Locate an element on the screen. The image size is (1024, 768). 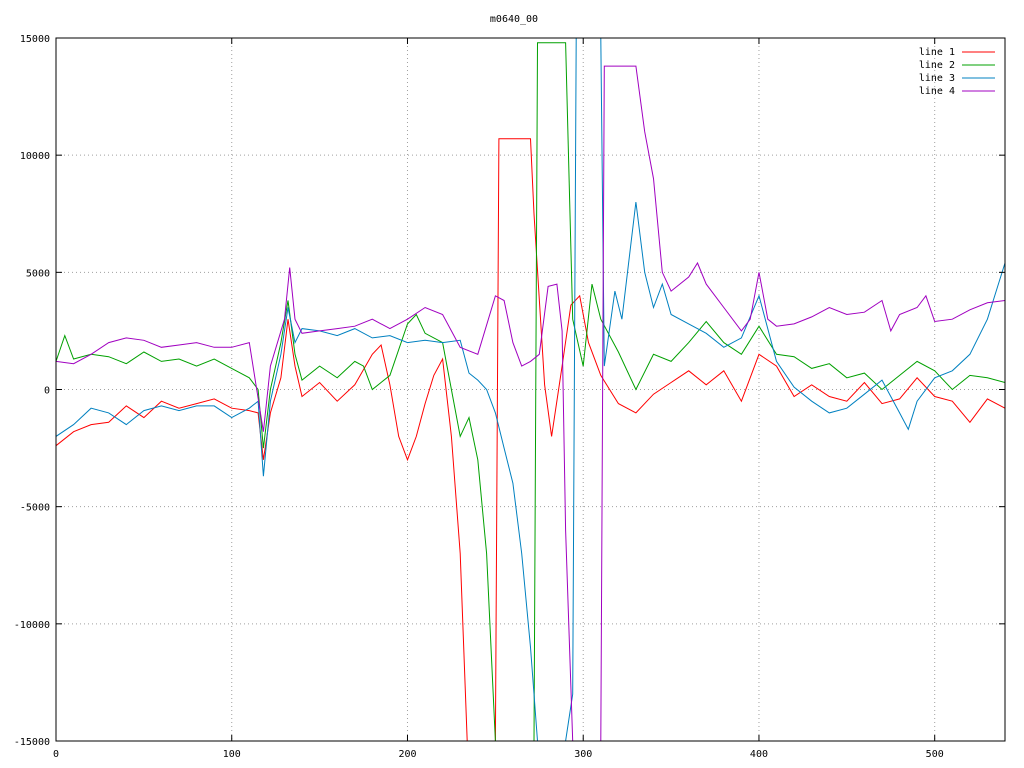
y-tick-label: 10000 is located at coordinates (35, 156).